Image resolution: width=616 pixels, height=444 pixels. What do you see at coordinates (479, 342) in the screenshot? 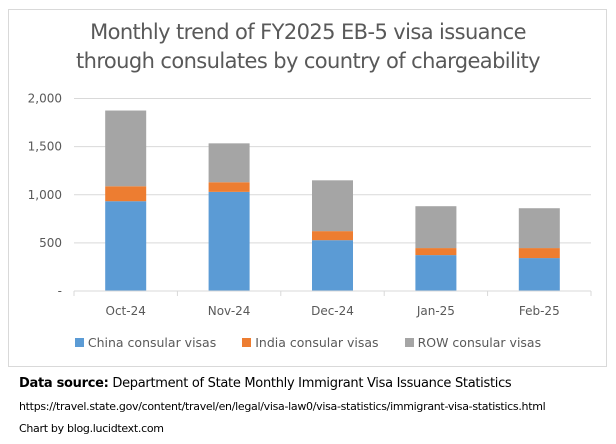
I see `legend-label: ROW consular visas` at bounding box center [479, 342].